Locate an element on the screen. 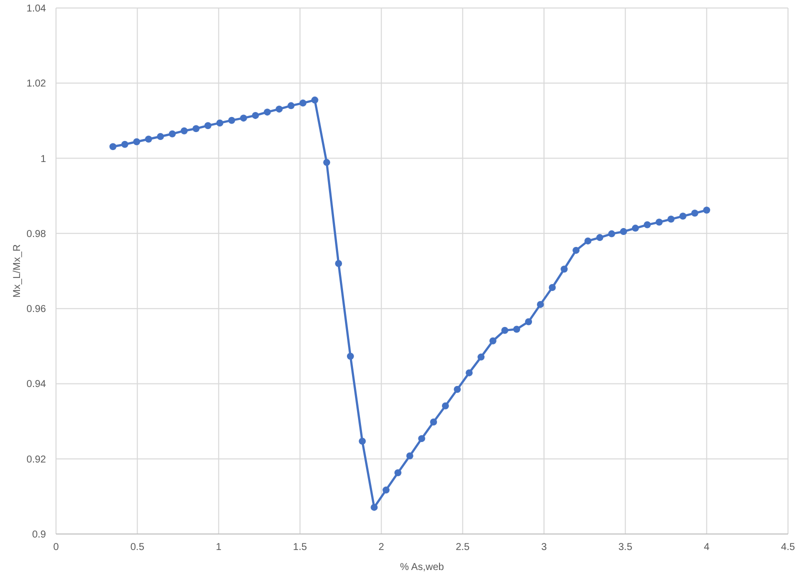 The width and height of the screenshot is (800, 581). x-tick-label: 4 is located at coordinates (707, 547).